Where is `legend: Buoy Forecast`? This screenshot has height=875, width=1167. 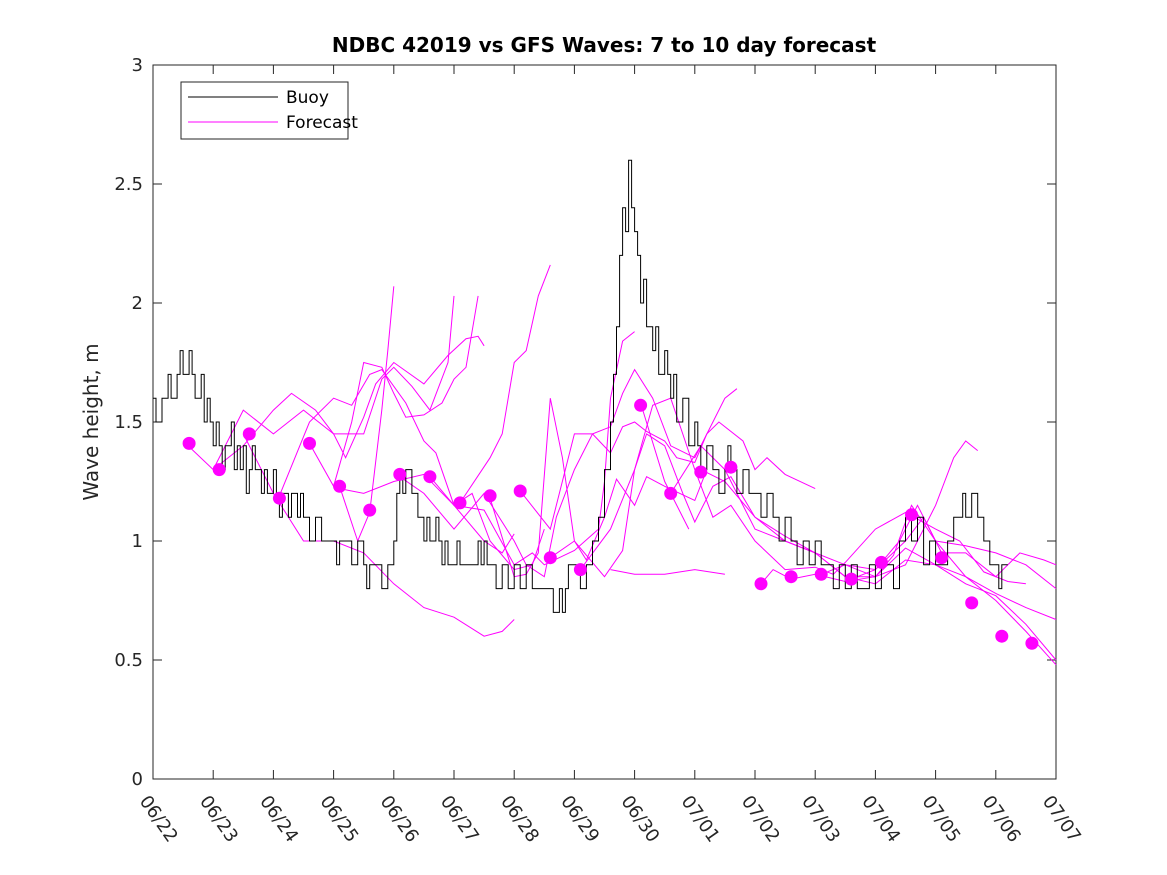
legend: Buoy Forecast is located at coordinates (269, 110).